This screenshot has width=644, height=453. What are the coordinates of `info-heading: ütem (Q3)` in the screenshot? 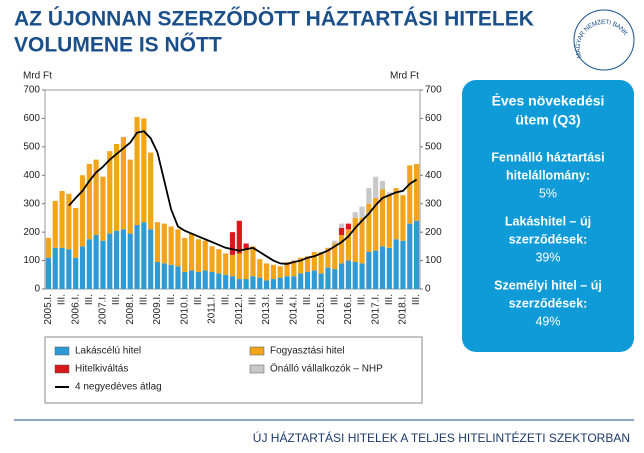 It's located at (547, 120).